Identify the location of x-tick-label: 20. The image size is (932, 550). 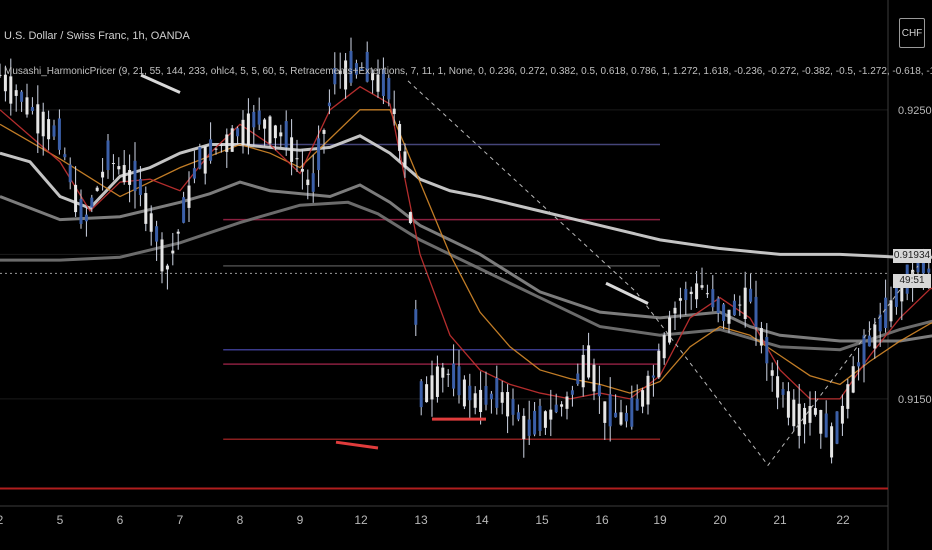
(720, 520).